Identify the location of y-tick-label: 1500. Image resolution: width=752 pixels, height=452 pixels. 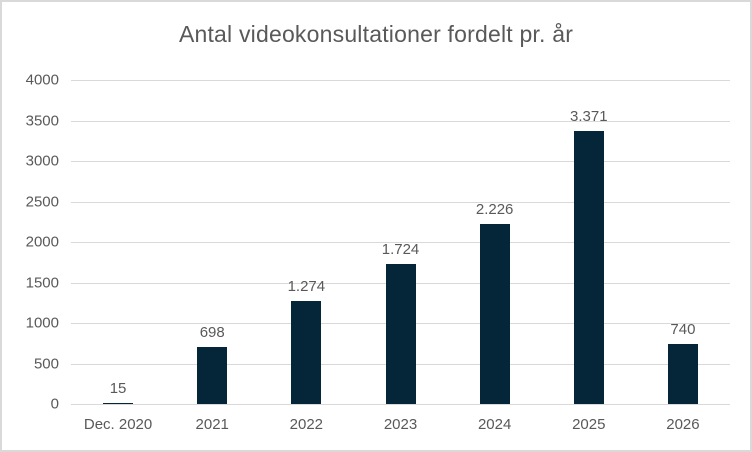
(42, 282).